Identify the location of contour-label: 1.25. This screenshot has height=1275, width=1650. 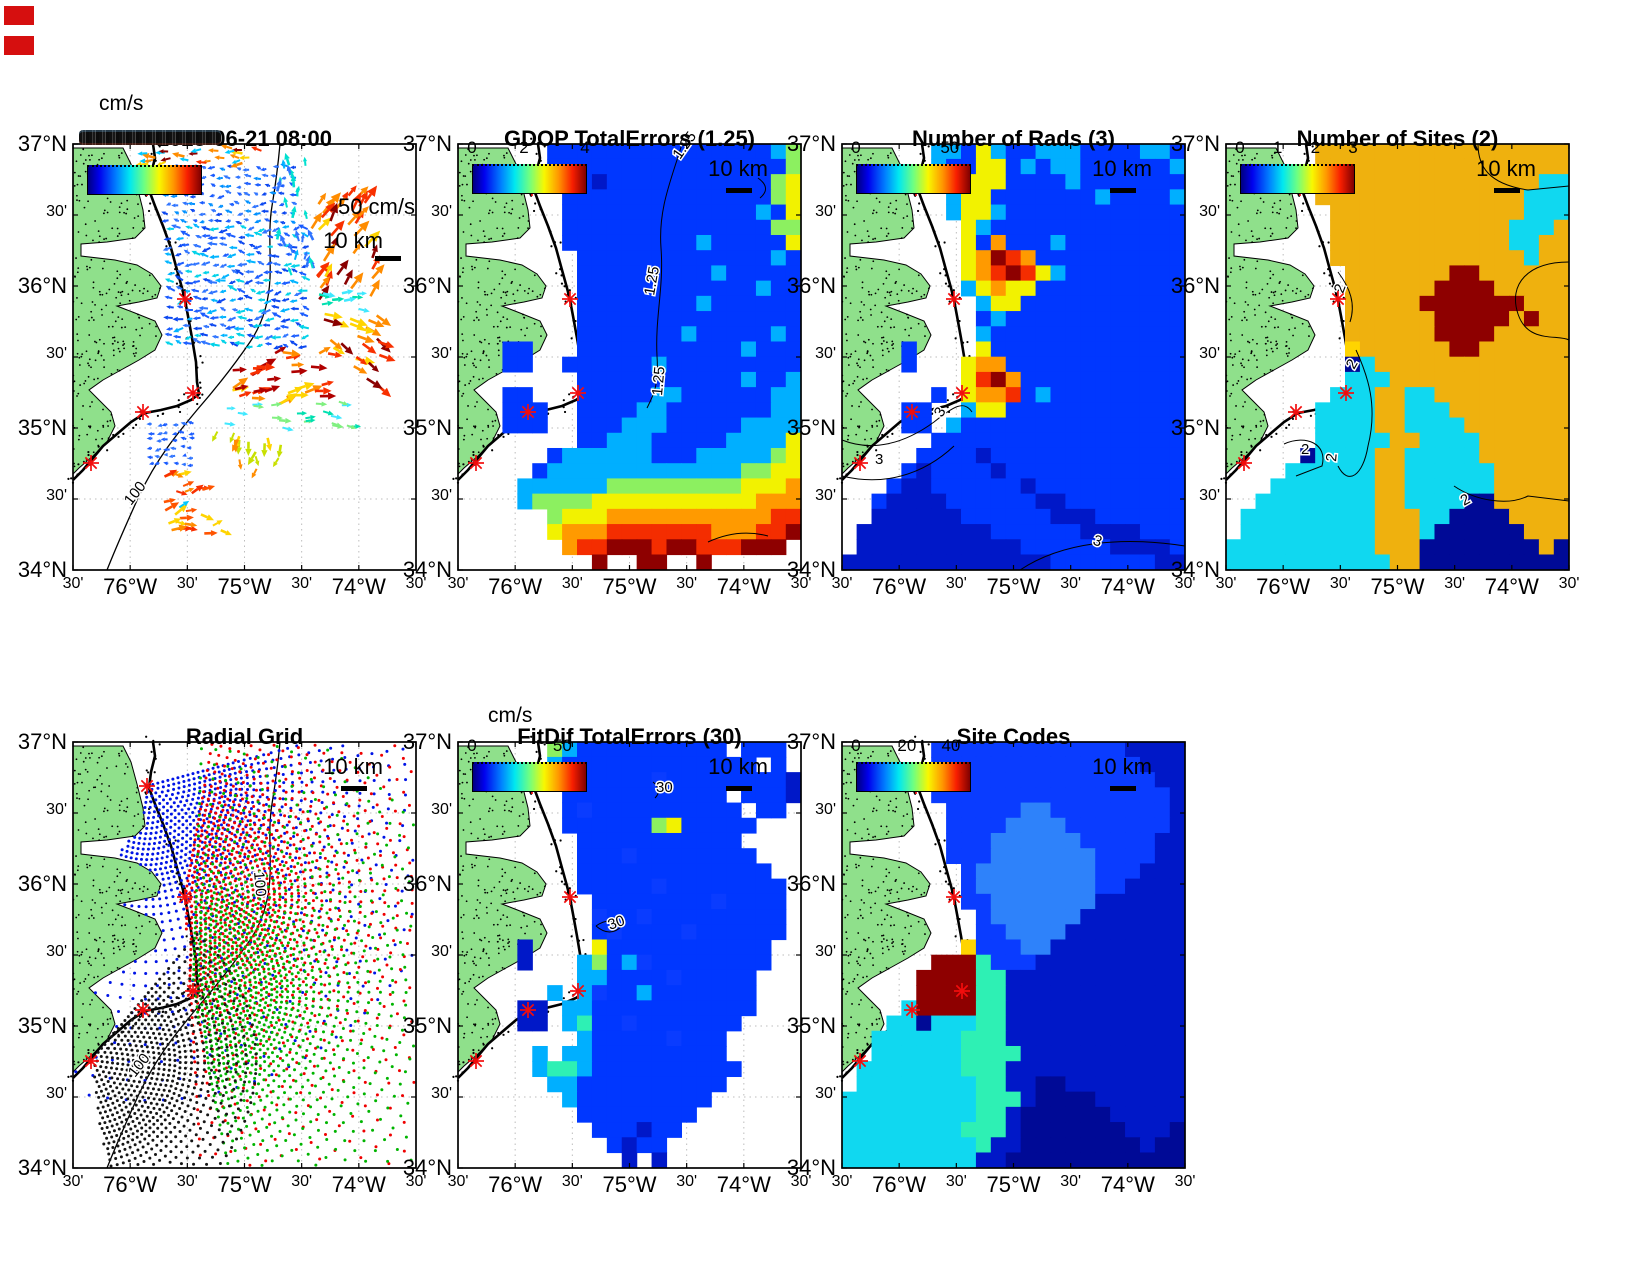
(658, 381).